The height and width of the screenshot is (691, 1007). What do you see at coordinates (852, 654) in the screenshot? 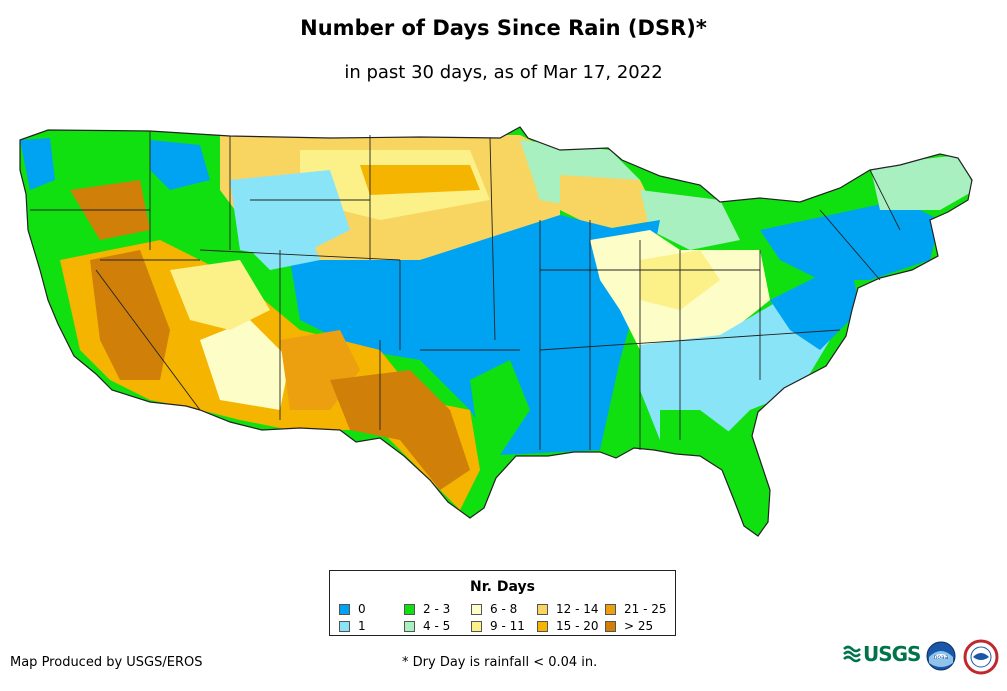
I see `usgs-wave-icon` at bounding box center [852, 654].